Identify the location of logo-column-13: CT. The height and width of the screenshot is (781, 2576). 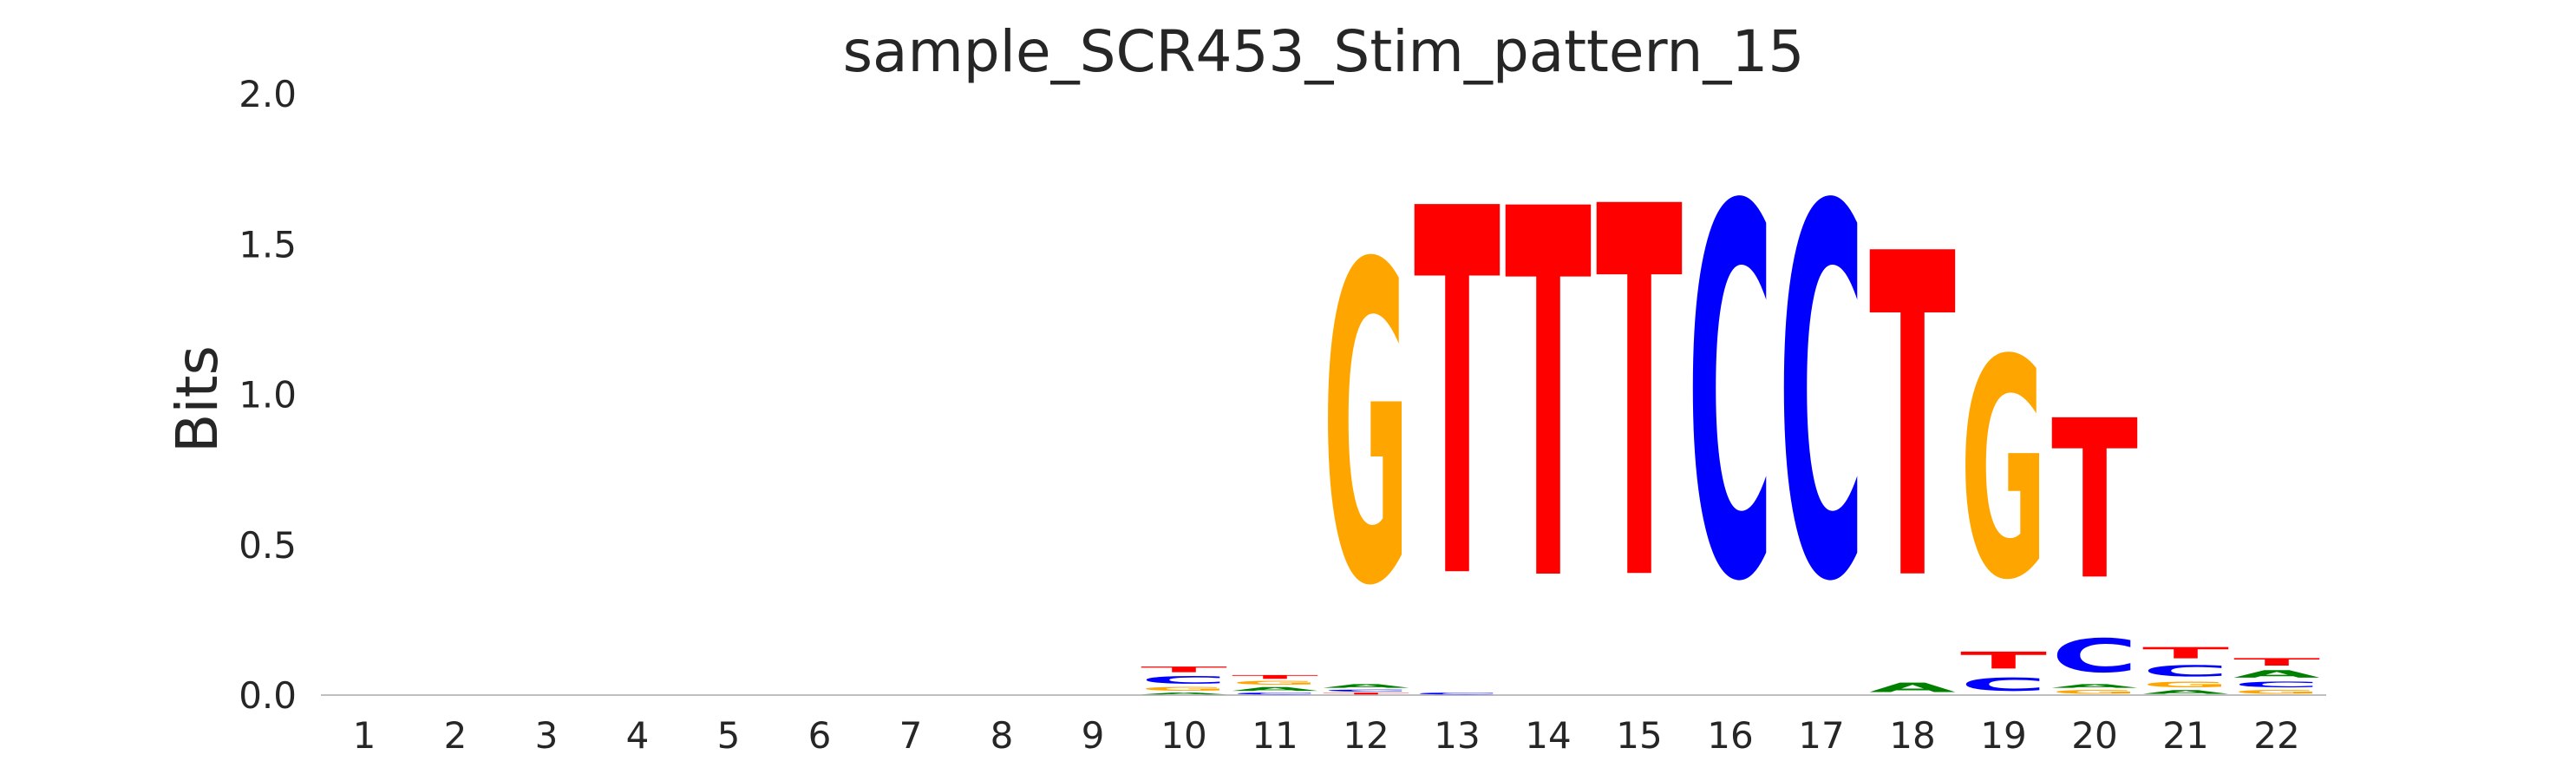
(1457, 399).